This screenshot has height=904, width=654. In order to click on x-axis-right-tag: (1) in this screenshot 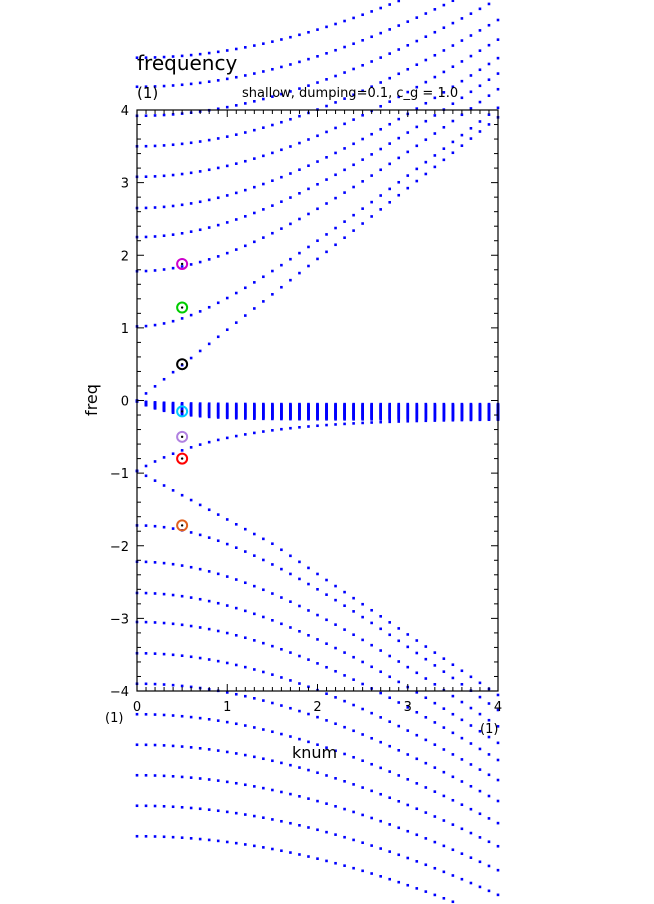, I will do `click(489, 729)`.